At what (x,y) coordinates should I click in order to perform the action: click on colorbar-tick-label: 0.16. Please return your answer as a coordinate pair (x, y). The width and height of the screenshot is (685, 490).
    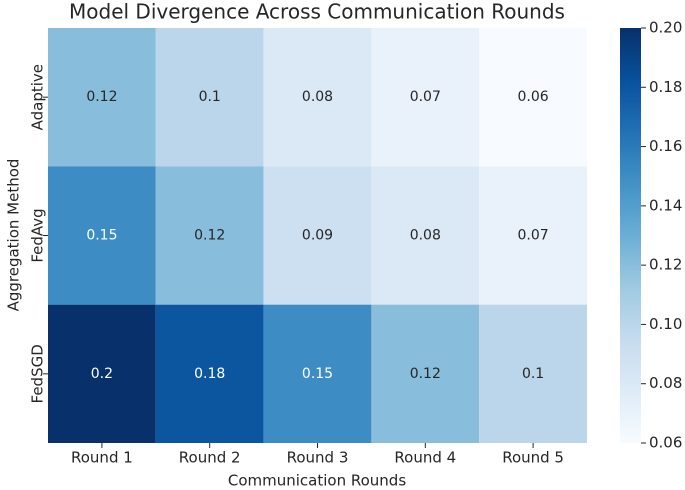
    Looking at the image, I should click on (665, 146).